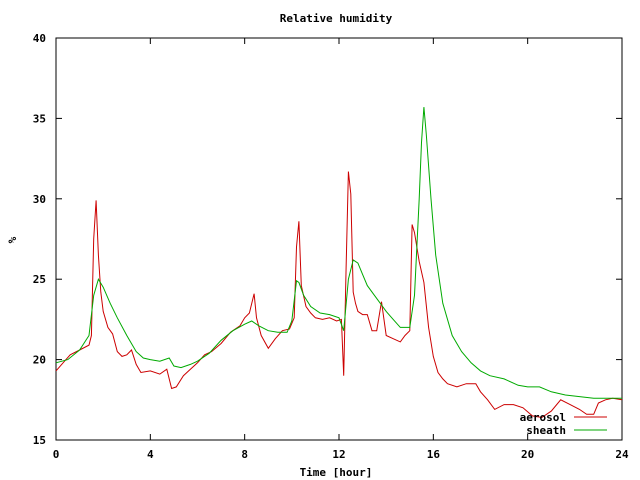 This screenshot has width=640, height=480. What do you see at coordinates (336, 472) in the screenshot?
I see `x-axis-label: Time [hour]` at bounding box center [336, 472].